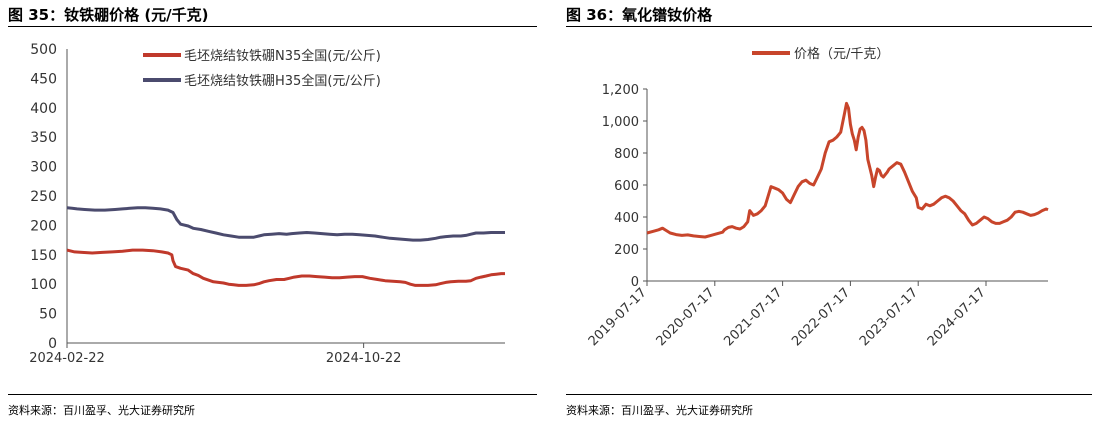 The height and width of the screenshot is (421, 1097). I want to click on title-rule-left, so click(272, 26).